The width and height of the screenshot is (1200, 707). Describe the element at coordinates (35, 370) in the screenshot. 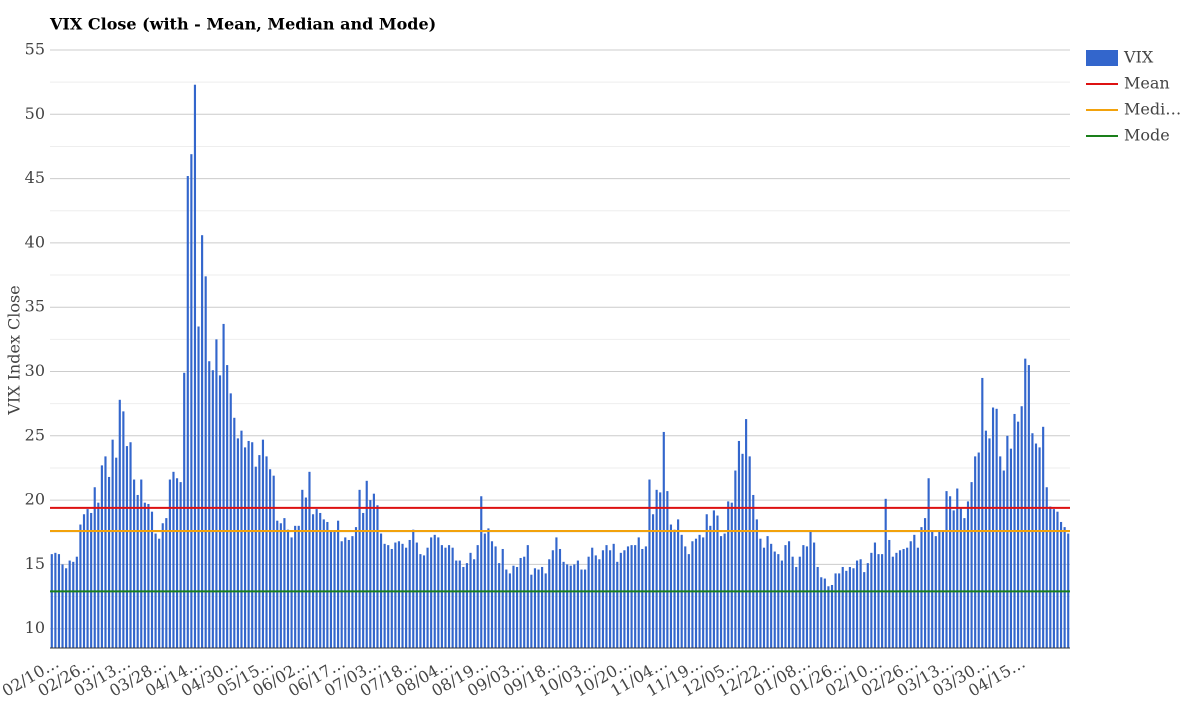

I see `y-tick-label: 30` at that location.